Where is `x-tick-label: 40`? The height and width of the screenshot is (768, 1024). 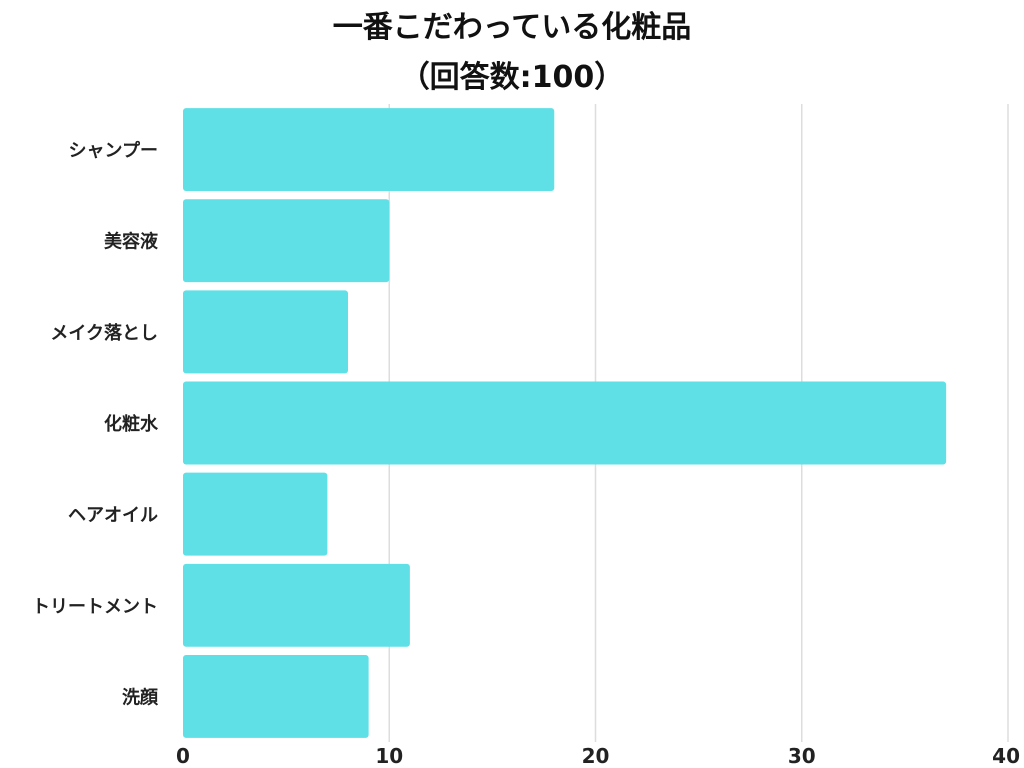 x-tick-label: 40 is located at coordinates (1006, 756).